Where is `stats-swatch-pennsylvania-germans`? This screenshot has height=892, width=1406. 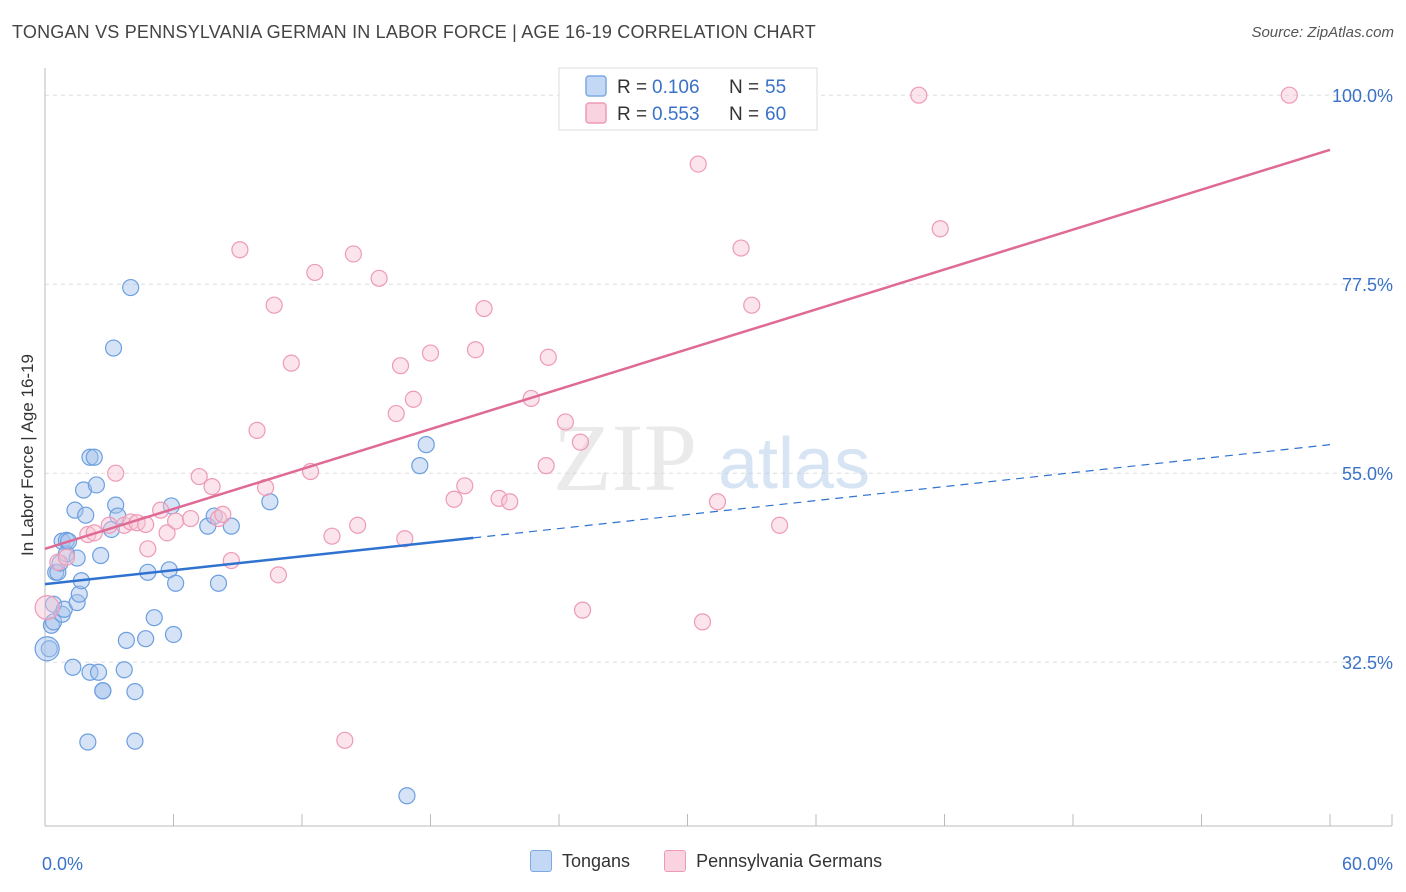
stats-swatch-pennsylvania-germans is located at coordinates (596, 113).